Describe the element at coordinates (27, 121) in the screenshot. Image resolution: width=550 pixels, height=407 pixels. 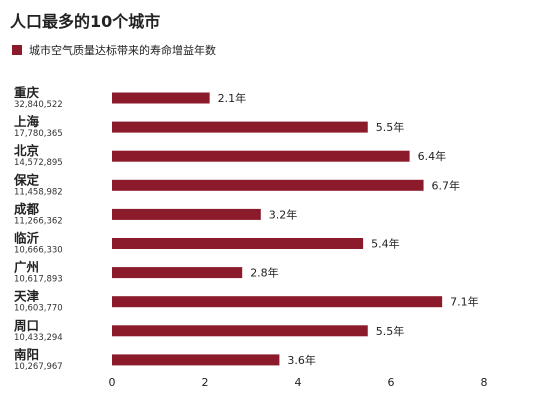
I see `category-label: 上海` at that location.